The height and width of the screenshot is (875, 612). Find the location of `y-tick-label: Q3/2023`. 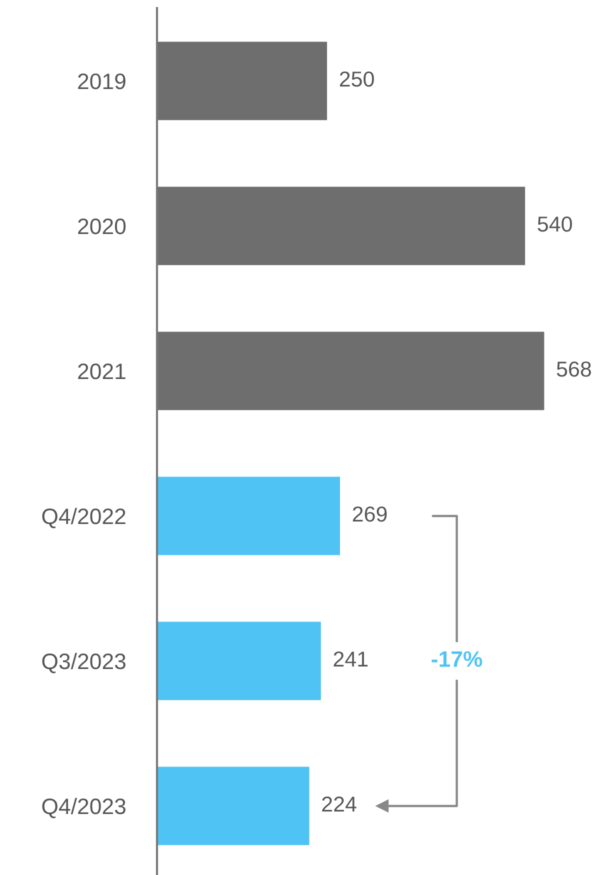

y-tick-label: Q3/2023 is located at coordinates (84, 663).